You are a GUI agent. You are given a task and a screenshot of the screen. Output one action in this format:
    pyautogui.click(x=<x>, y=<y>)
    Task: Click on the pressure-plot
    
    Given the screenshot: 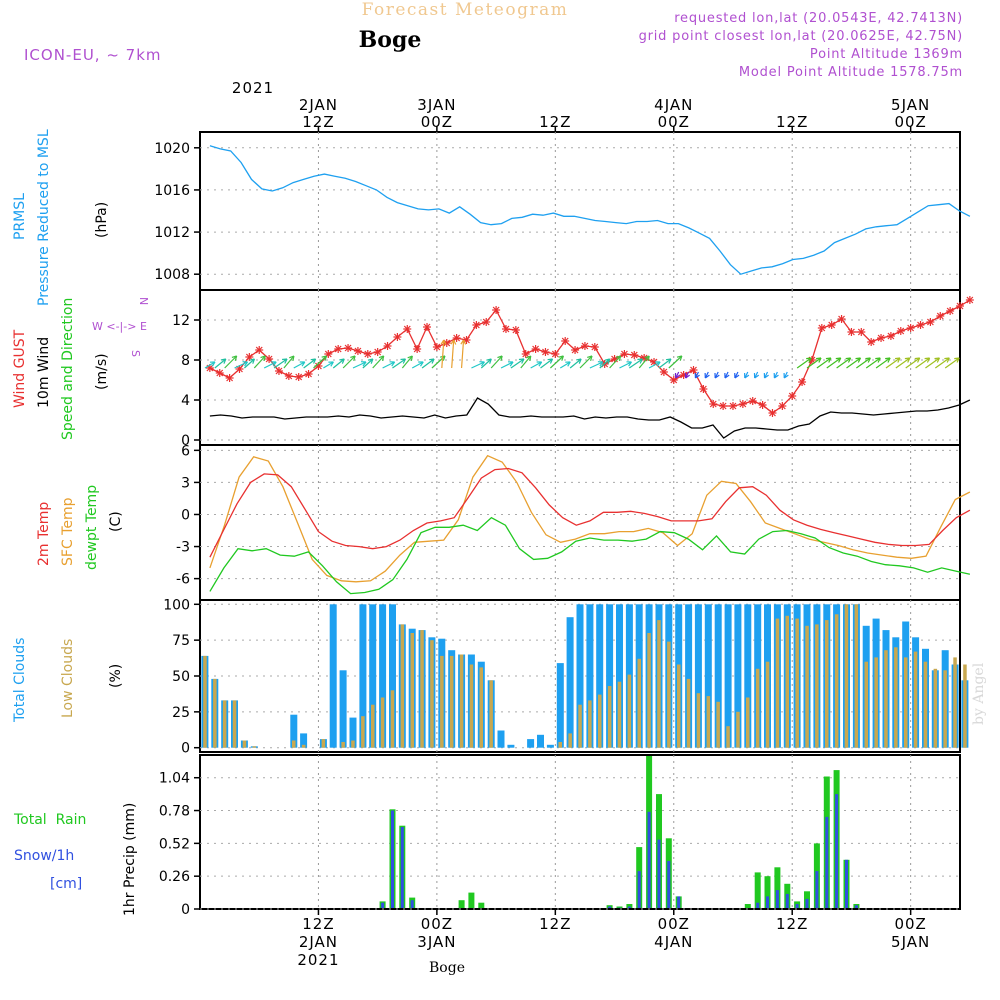 What is the action you would take?
    pyautogui.click(x=590, y=210)
    